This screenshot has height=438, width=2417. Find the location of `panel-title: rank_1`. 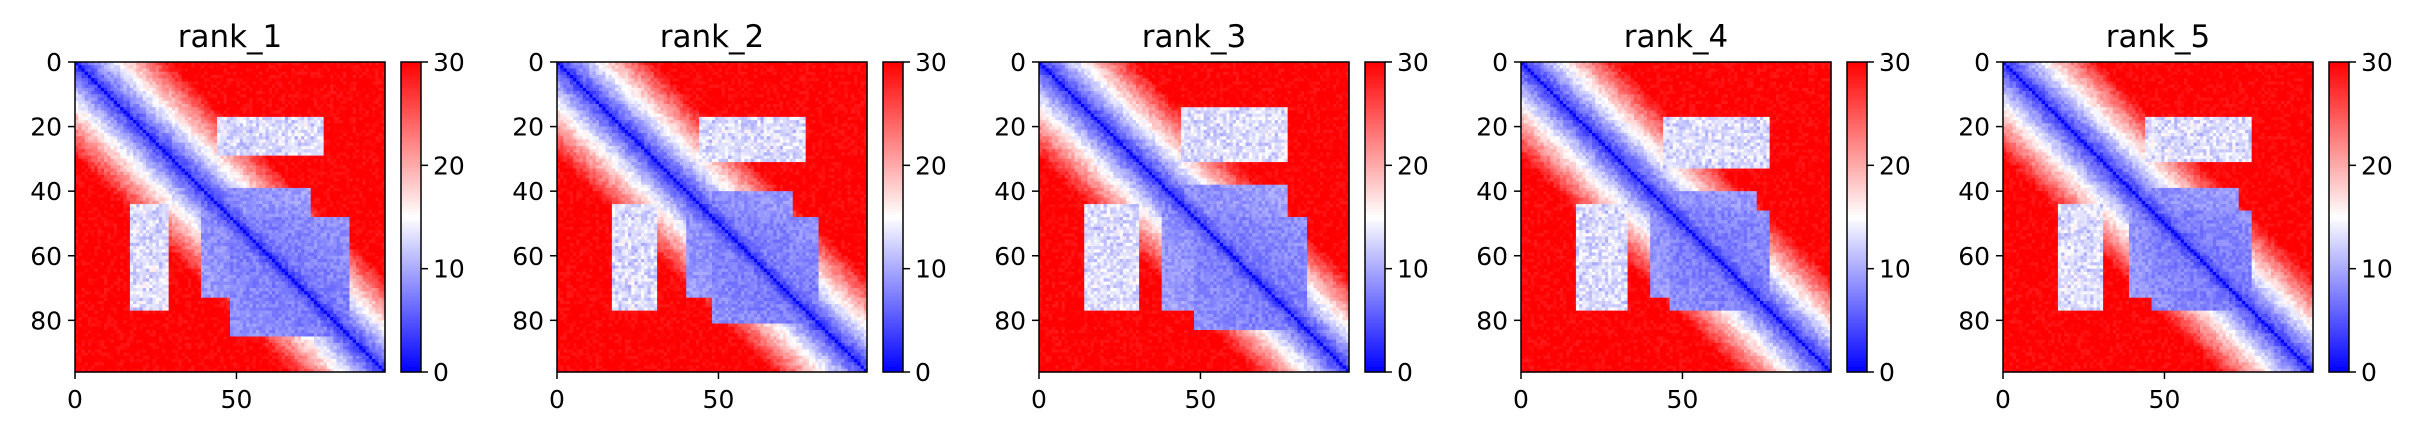

panel-title: rank_1 is located at coordinates (230, 37).